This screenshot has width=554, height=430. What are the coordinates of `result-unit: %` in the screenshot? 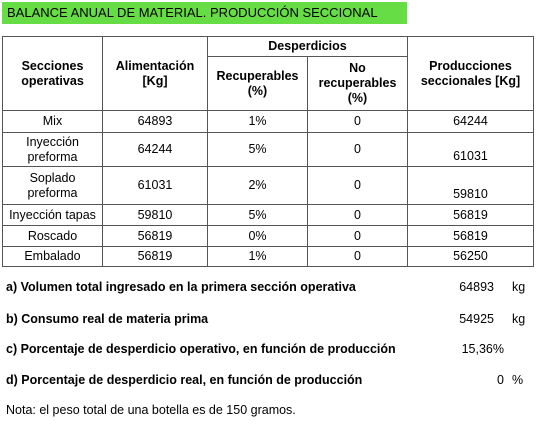 It's located at (518, 380).